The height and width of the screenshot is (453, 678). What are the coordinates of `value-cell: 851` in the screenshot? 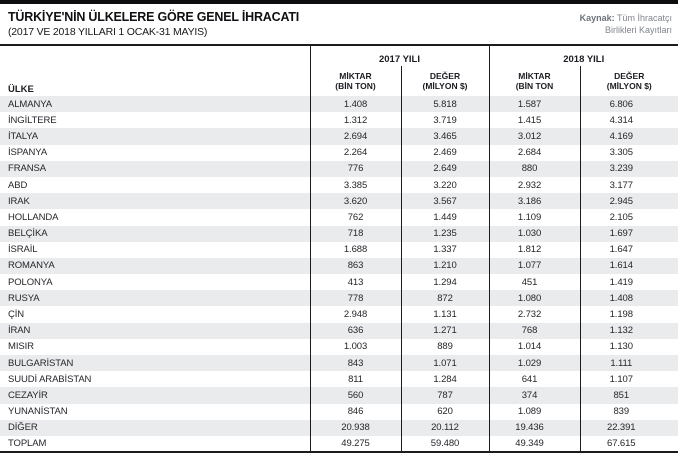 It's located at (621, 395).